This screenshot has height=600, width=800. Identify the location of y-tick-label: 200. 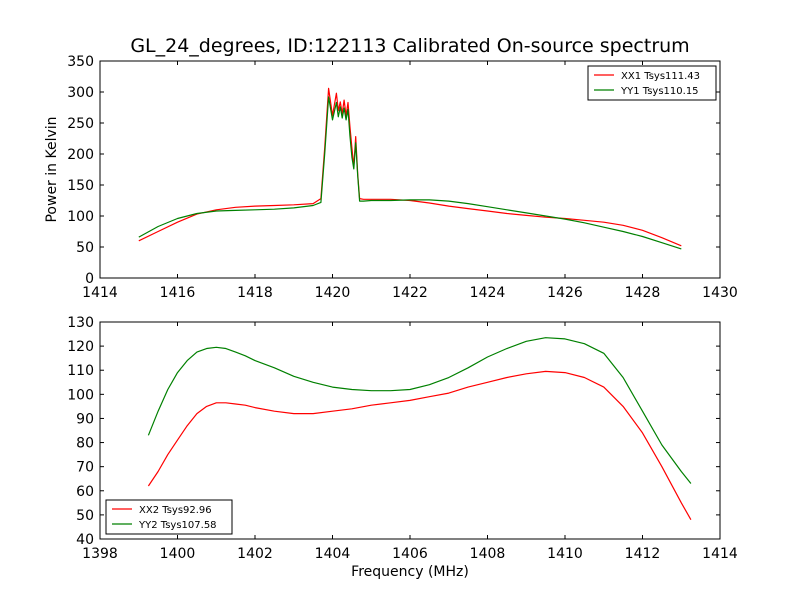
(80, 155).